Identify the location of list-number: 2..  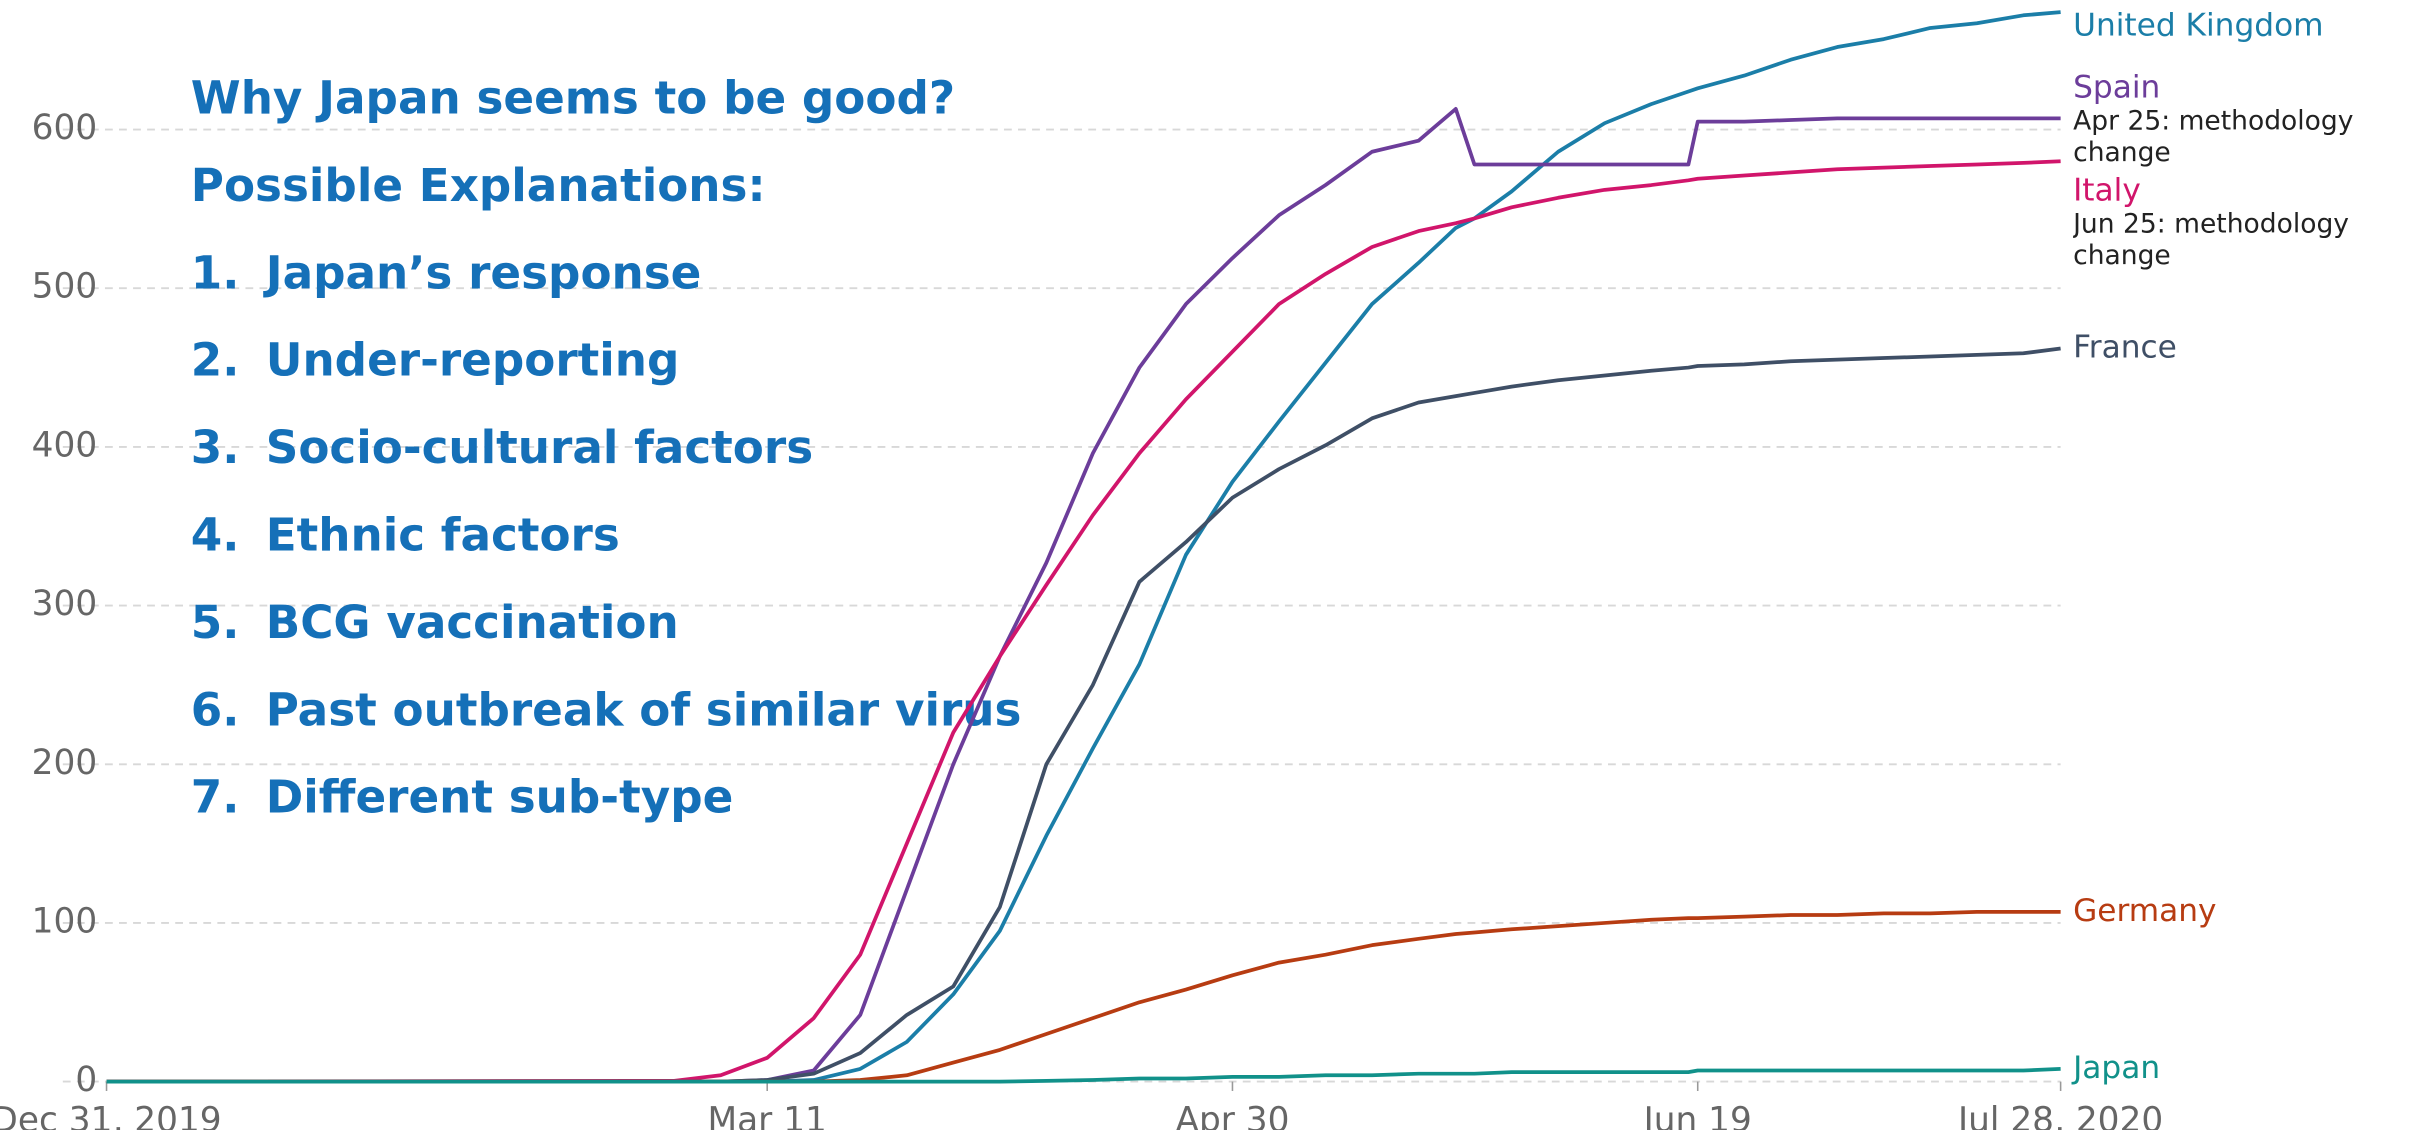
(215, 360).